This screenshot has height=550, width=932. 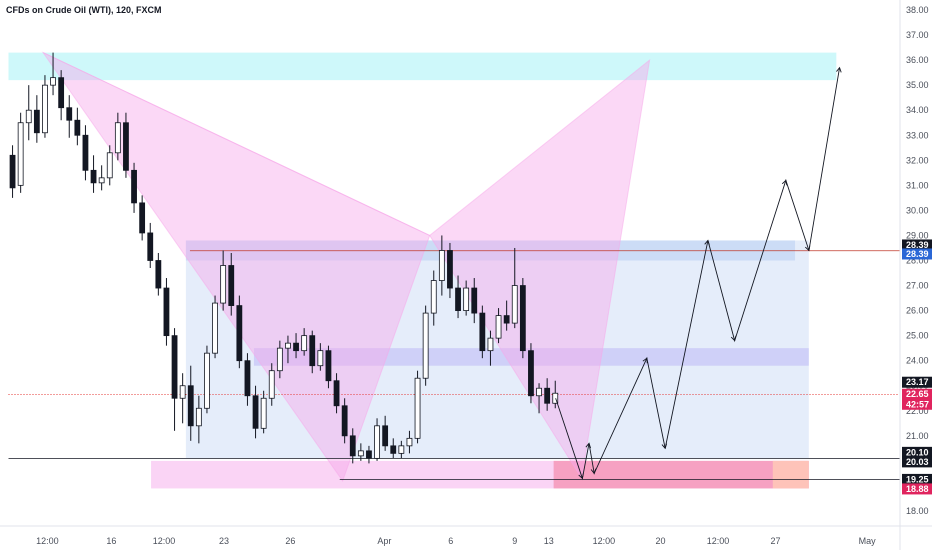 I want to click on price-tick-label: 28.00, so click(x=917, y=260).